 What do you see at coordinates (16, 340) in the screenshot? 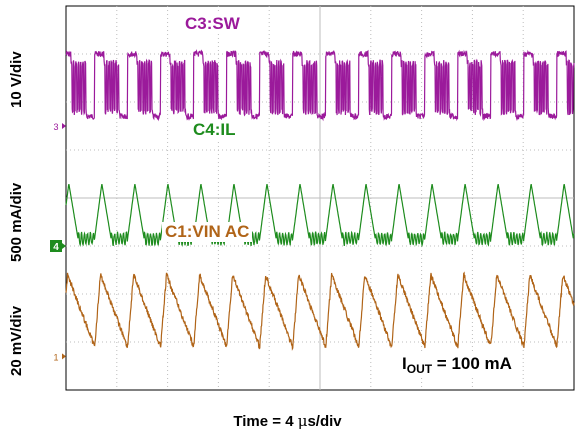
I see `vin-scale-label: 20 mV/div` at bounding box center [16, 340].